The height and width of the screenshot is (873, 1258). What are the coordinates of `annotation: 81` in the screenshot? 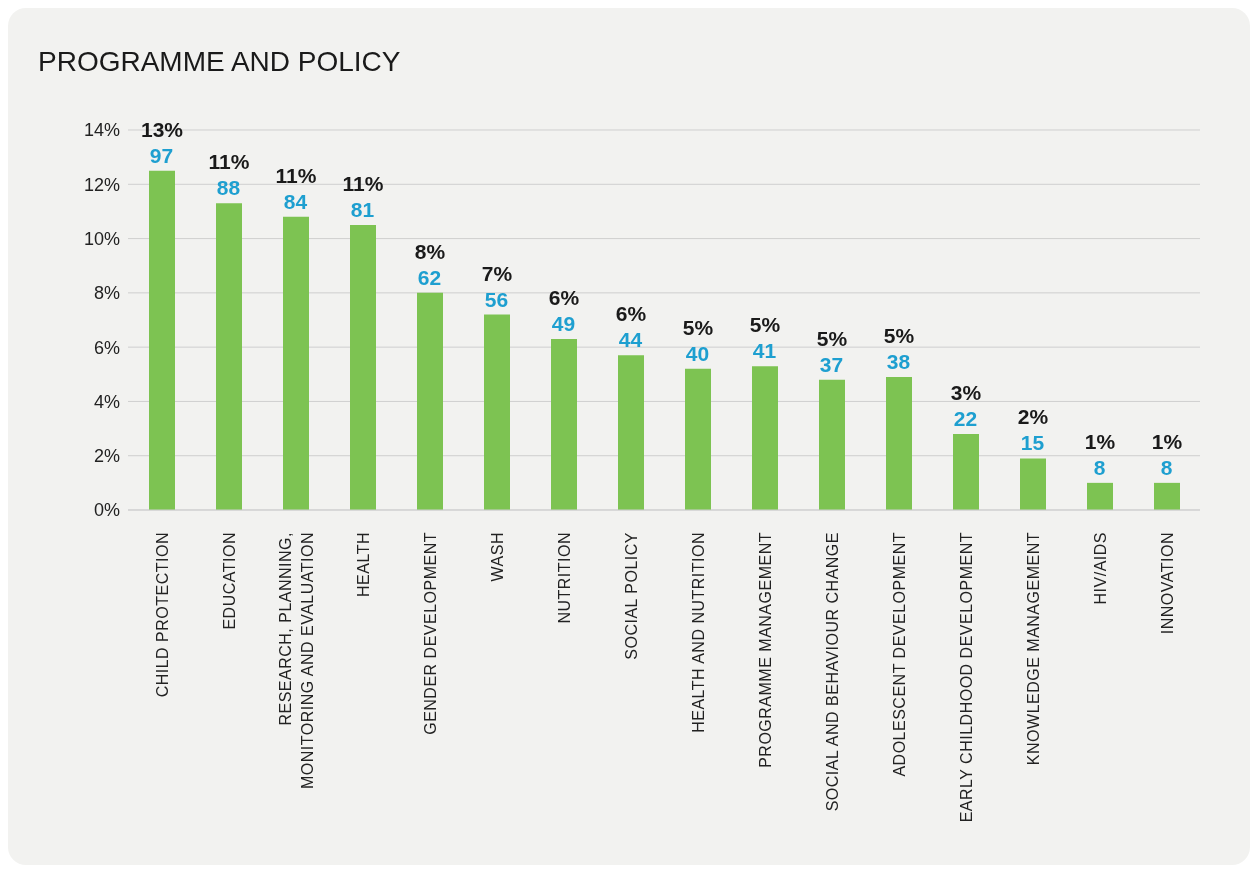 It's located at (362, 209).